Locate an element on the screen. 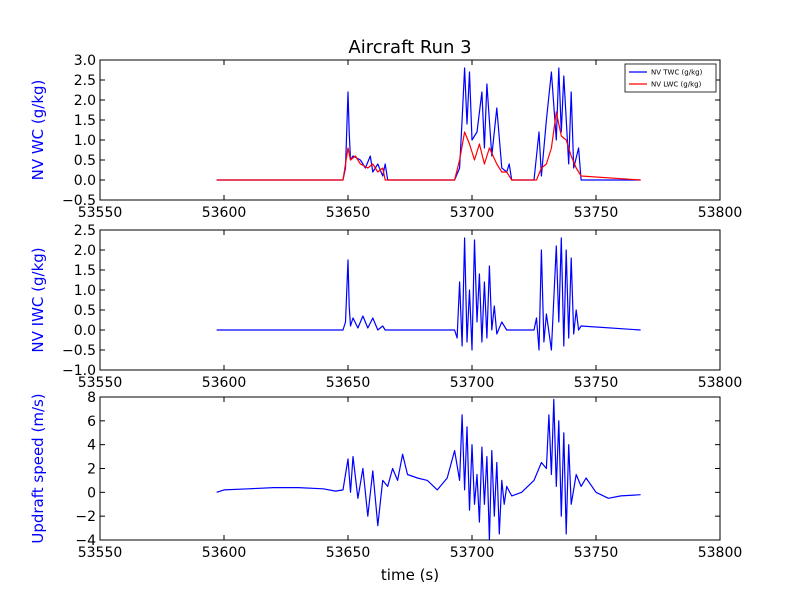 The image size is (800, 600). legend-label: NV LWC (g/kg) is located at coordinates (676, 85).